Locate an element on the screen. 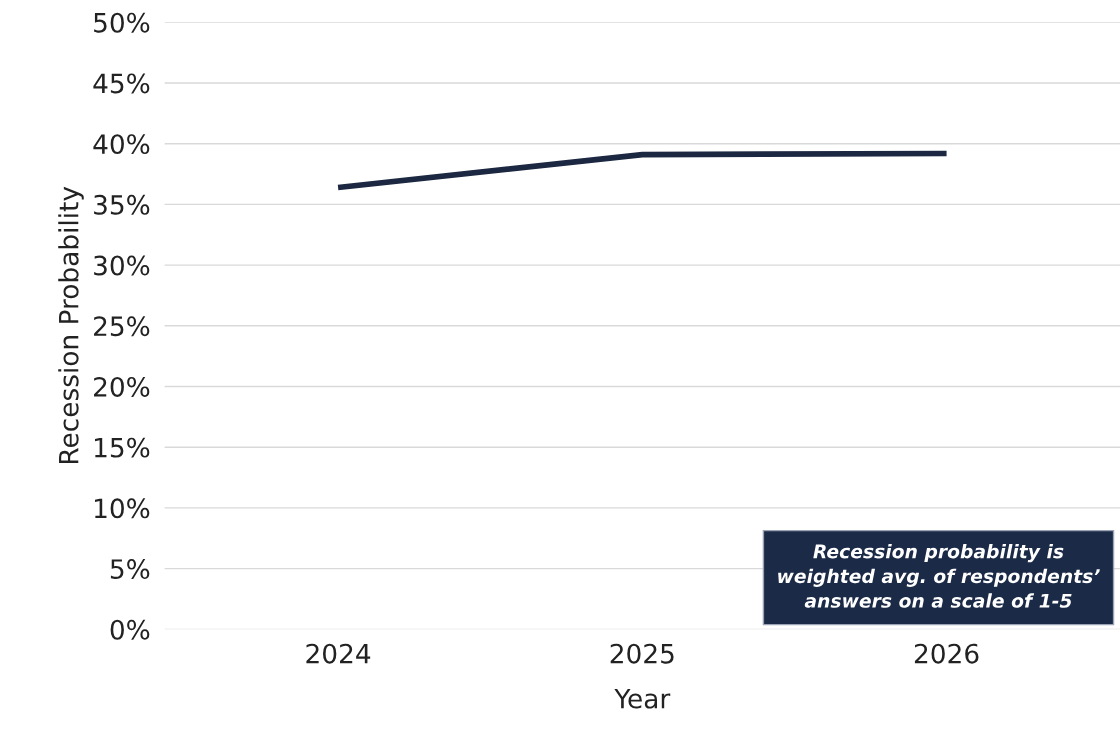 The height and width of the screenshot is (743, 1120). y-tick-label: 5% is located at coordinates (130, 569).